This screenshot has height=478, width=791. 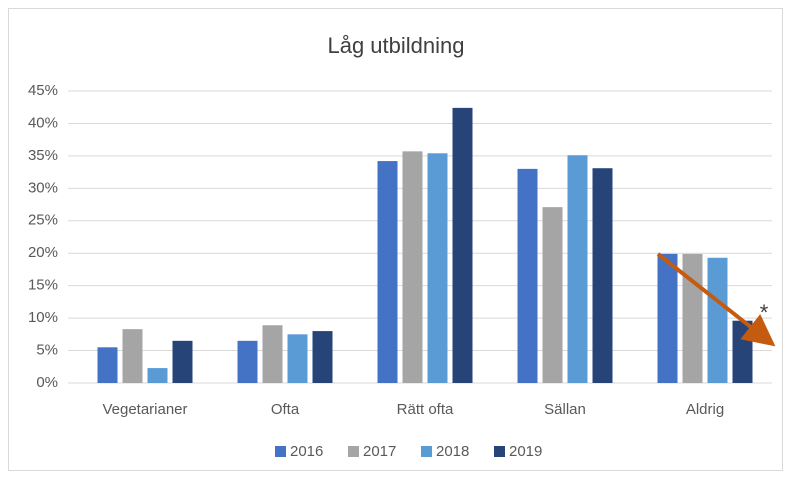 What do you see at coordinates (43, 155) in the screenshot?
I see `y-tick-label: 35%` at bounding box center [43, 155].